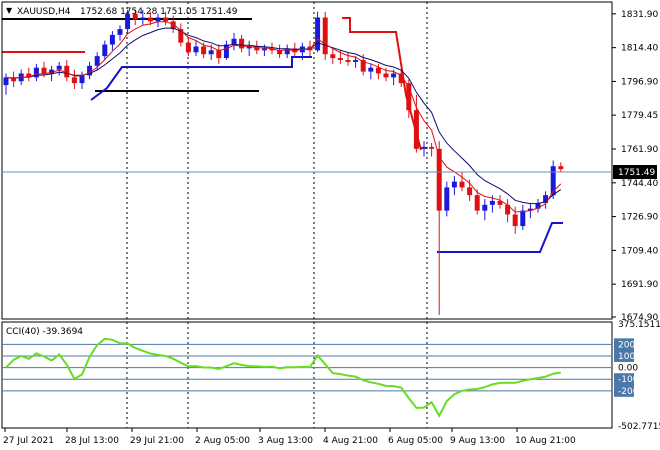 The image size is (660, 450). What do you see at coordinates (415, 441) in the screenshot?
I see `time-tick-label: 6 Aug 05:00` at bounding box center [415, 441].